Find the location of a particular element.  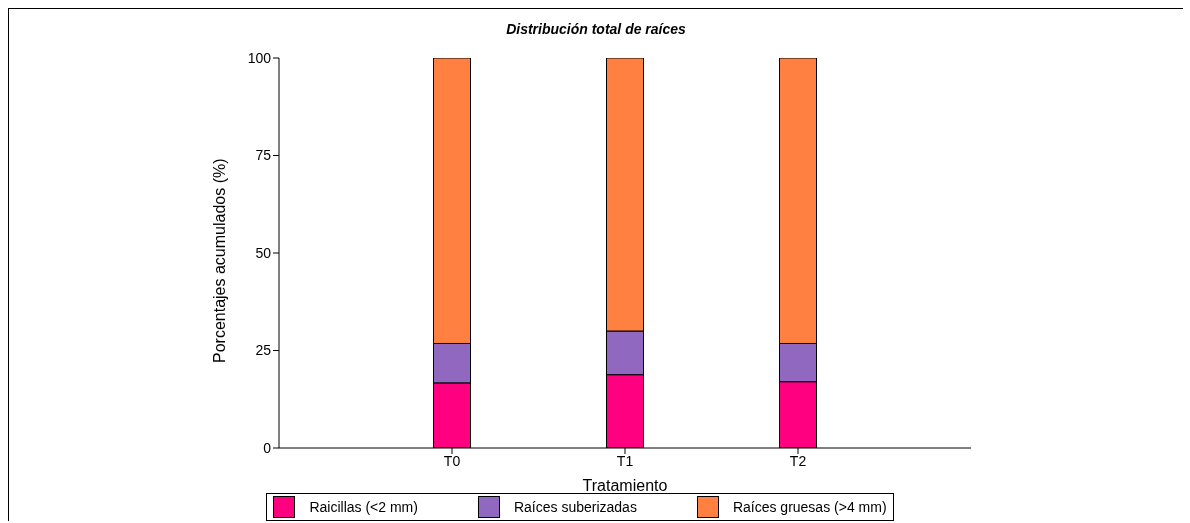

legend-label: Raíces gruesas (>4 mm) is located at coordinates (809, 507).